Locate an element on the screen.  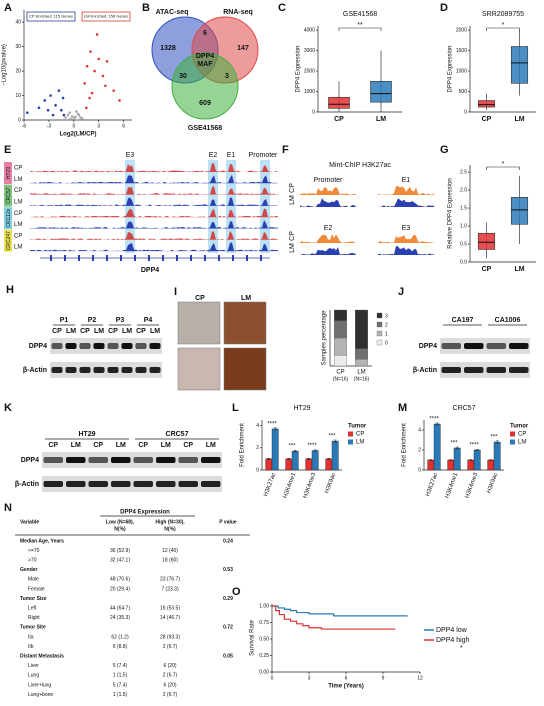
label: Male is located at coordinates (33, 580).